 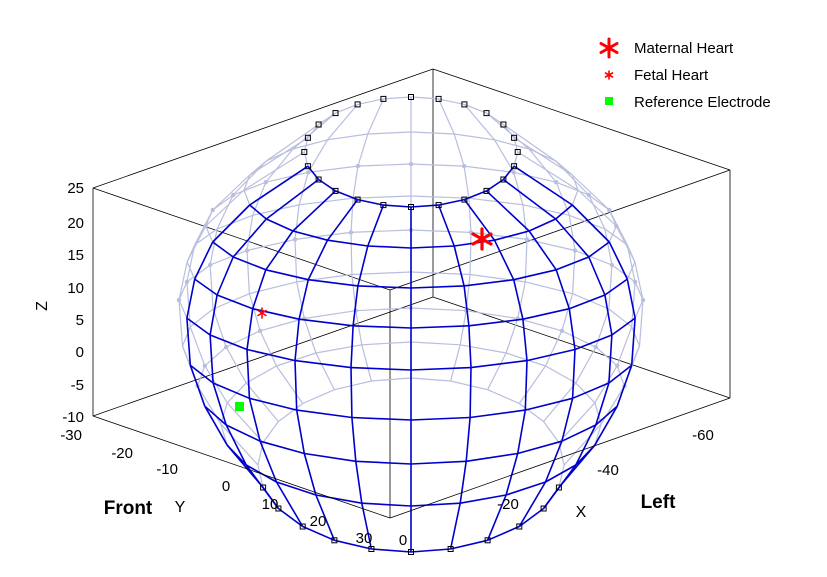 I want to click on z-tick-label: -10, so click(x=73, y=417).